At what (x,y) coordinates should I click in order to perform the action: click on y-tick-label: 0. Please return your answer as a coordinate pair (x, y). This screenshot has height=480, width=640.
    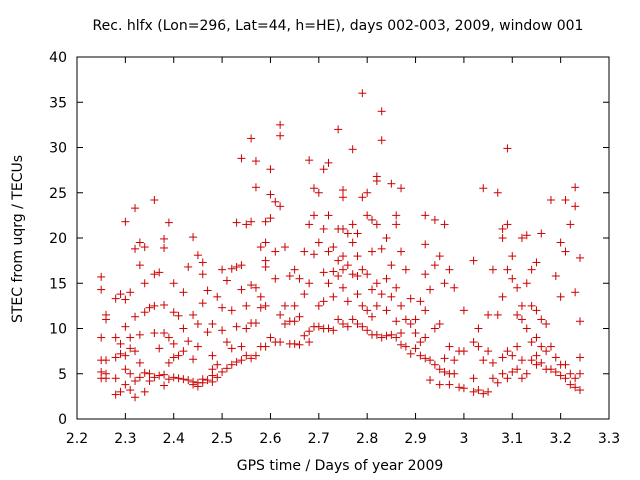
    Looking at the image, I should click on (62, 420).